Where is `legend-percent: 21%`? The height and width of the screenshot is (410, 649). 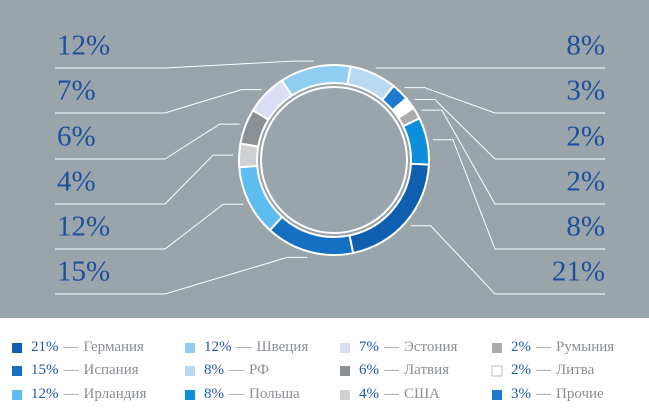
legend-percent: 21% is located at coordinates (45, 347).